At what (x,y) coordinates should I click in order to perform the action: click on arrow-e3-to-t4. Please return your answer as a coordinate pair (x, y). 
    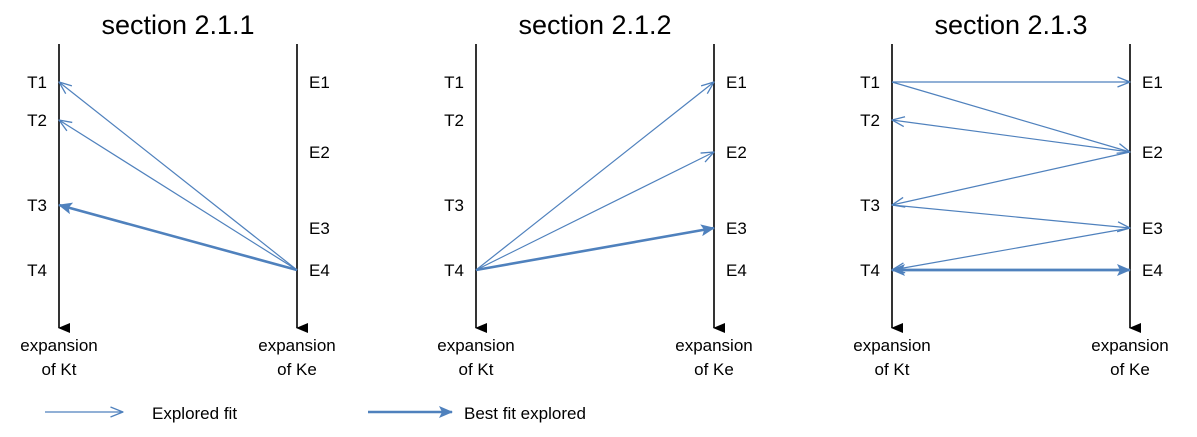
    Looking at the image, I should click on (1011, 248).